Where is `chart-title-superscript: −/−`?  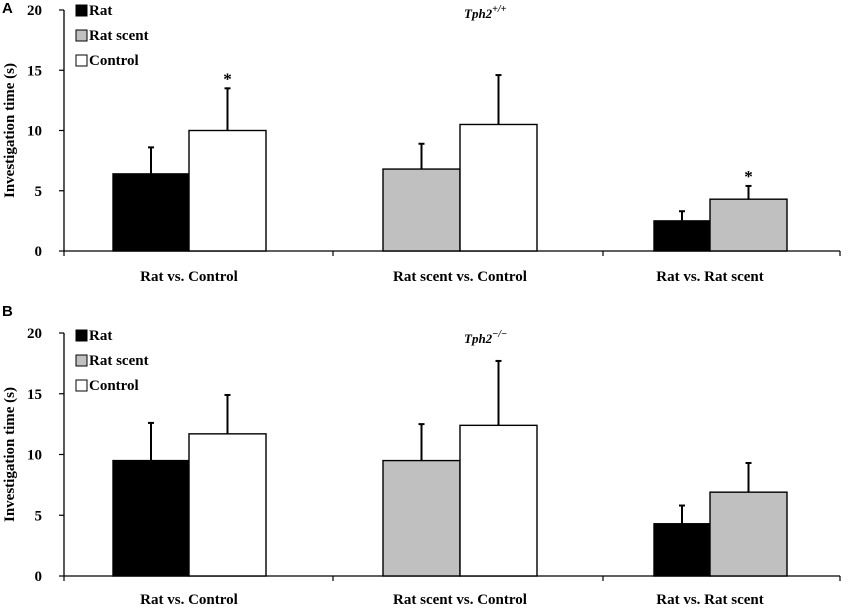
chart-title-superscript: −/− is located at coordinates (499, 334).